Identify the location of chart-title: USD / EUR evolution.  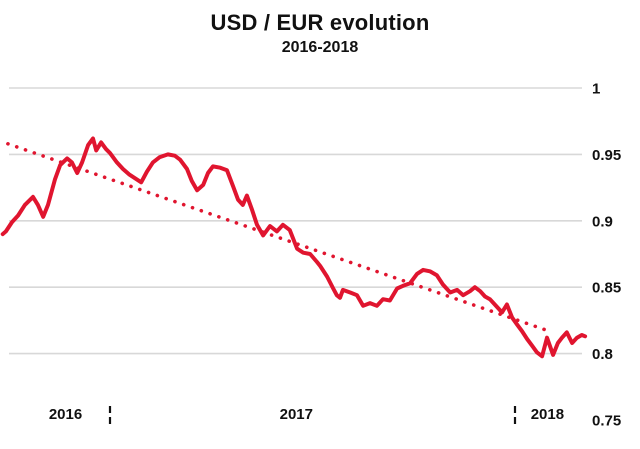
(320, 22).